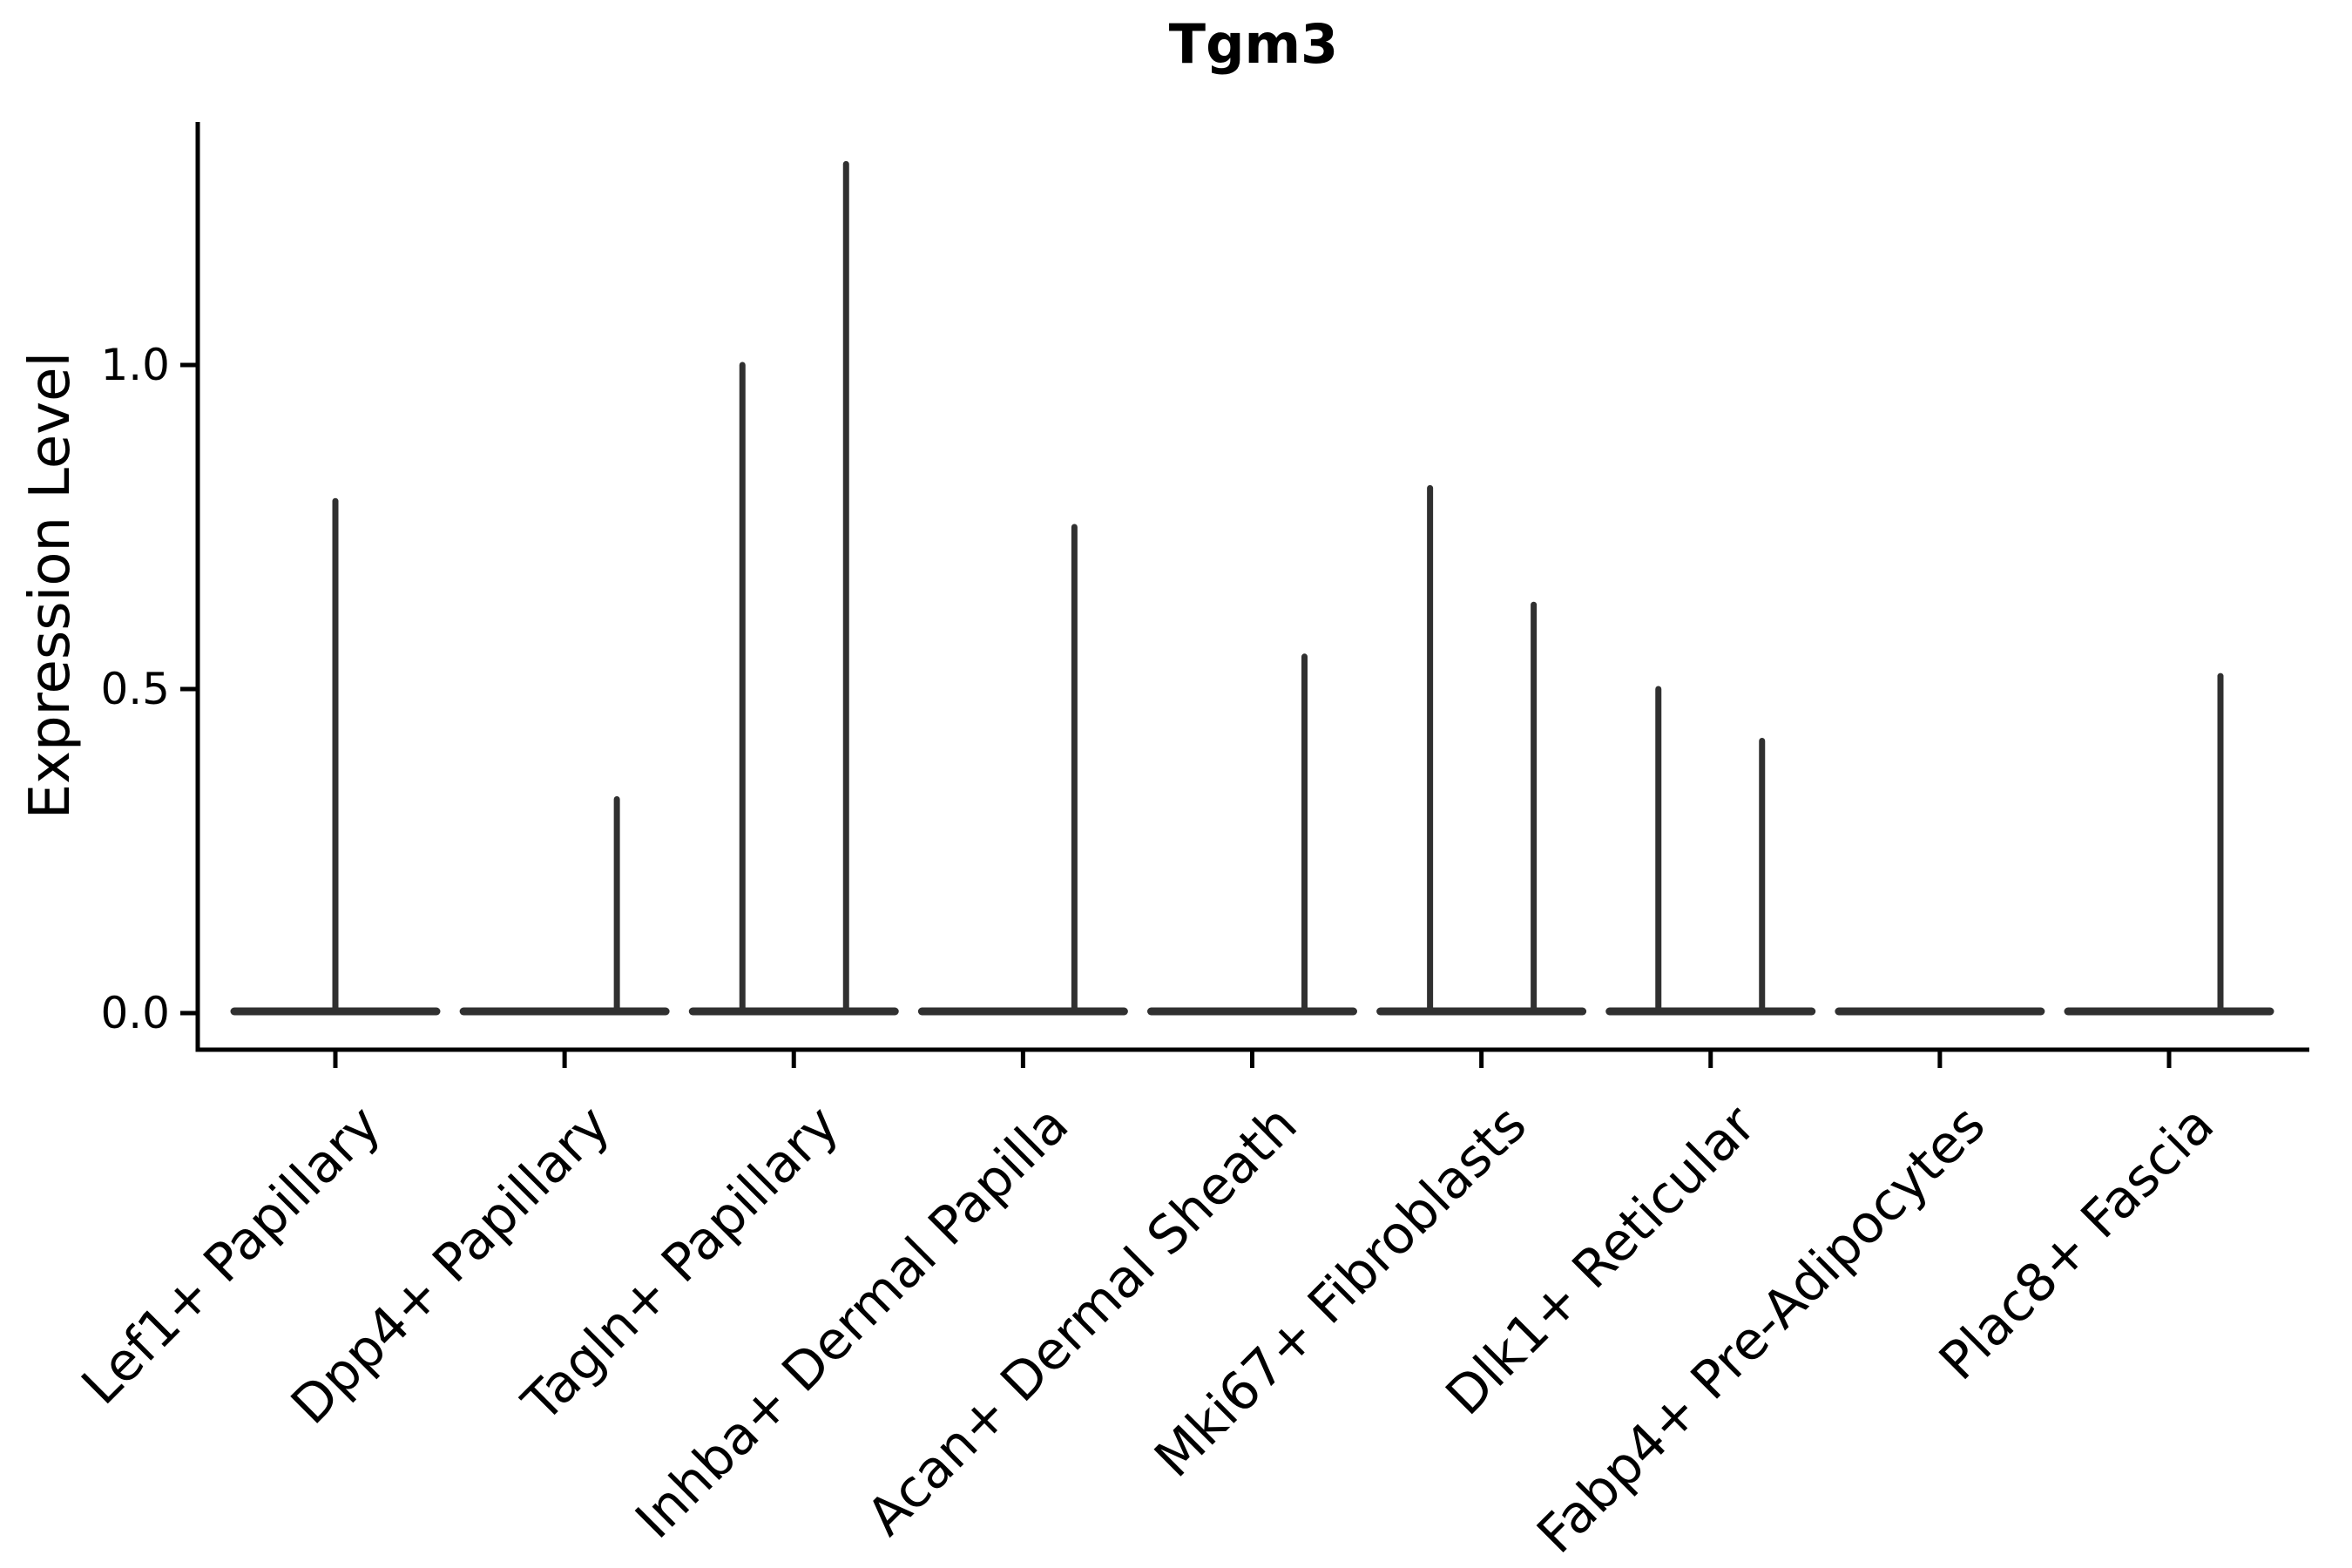  Describe the element at coordinates (135, 365) in the screenshot. I see `y-tick-label: 1.0` at that location.